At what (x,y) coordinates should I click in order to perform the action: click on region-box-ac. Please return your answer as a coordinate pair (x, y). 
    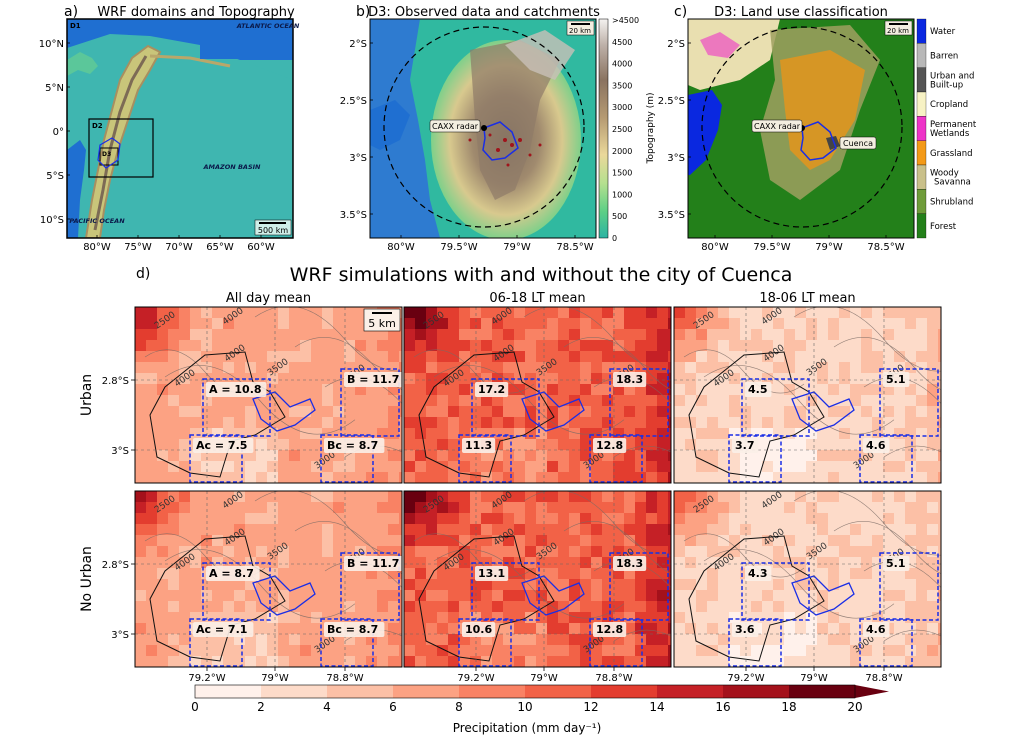
    Looking at the image, I should click on (755, 458).